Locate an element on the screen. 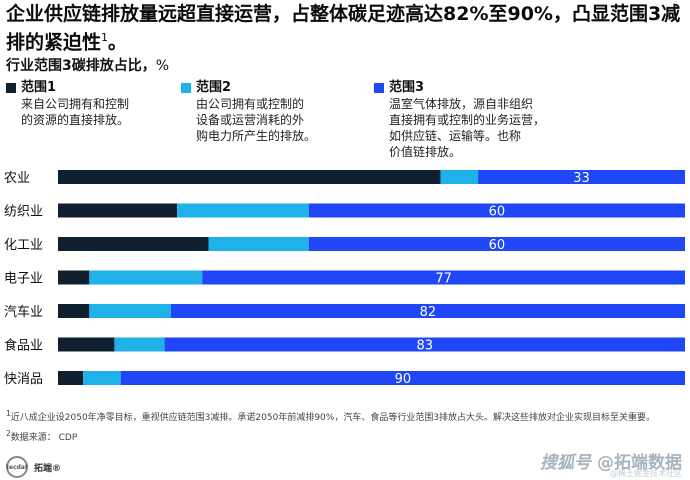  watermark-sohu: 搜狐号 is located at coordinates (565, 463).